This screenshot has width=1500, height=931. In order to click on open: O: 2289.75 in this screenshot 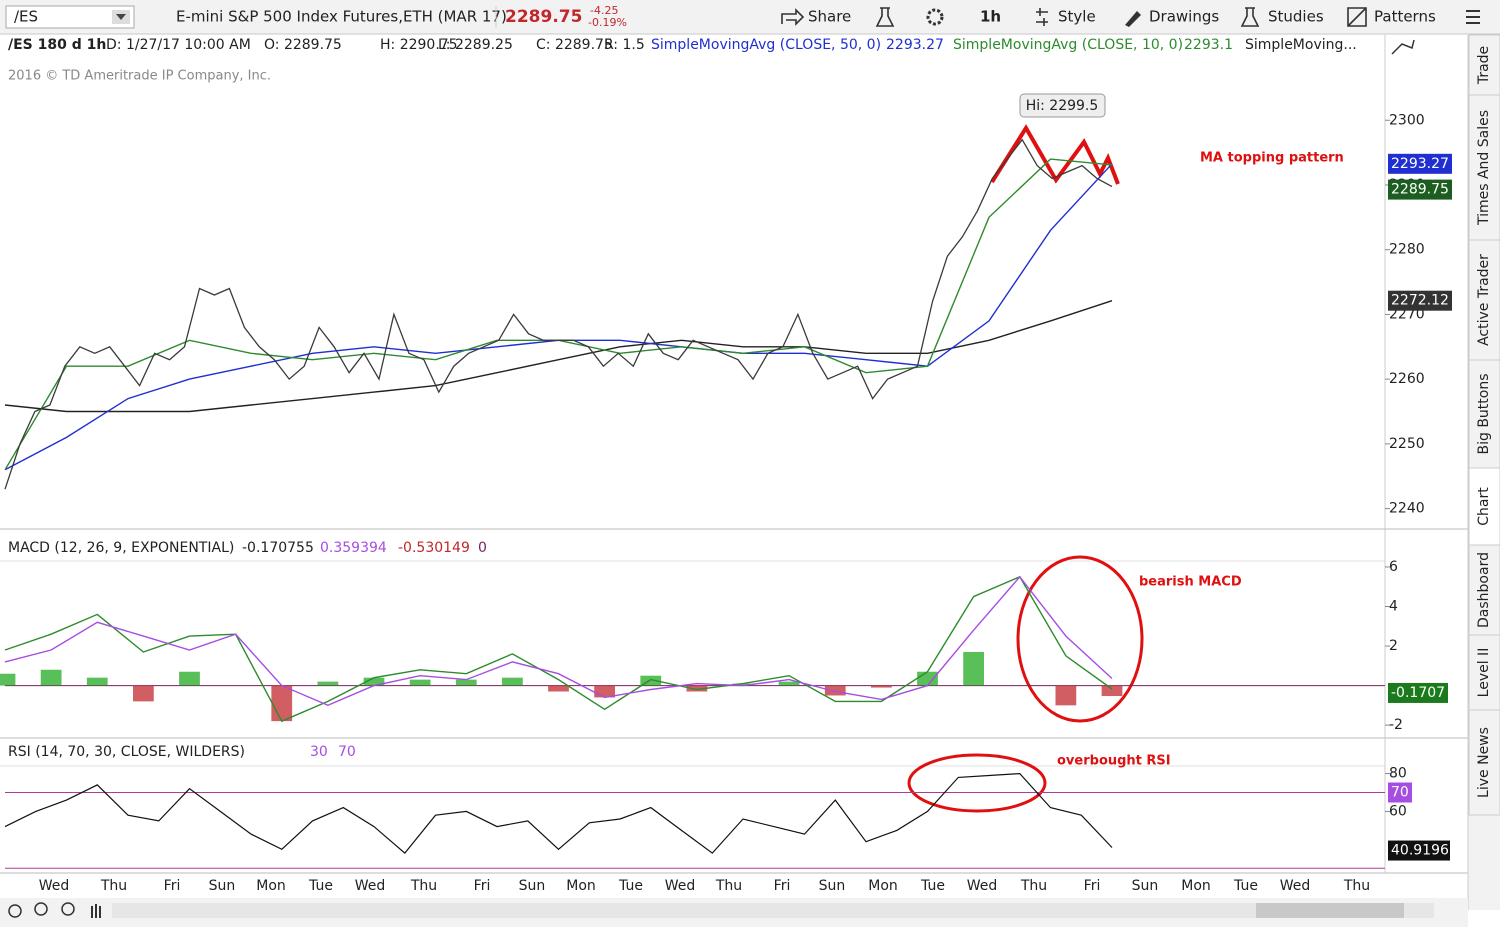, I will do `click(303, 45)`.